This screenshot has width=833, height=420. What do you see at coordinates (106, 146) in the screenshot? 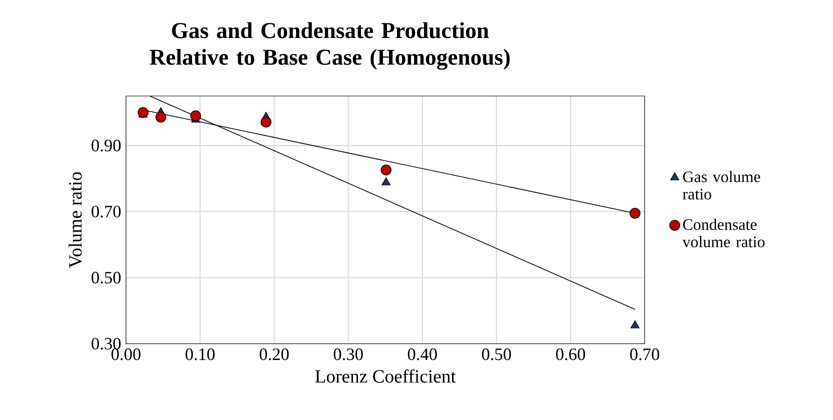
I see `y-tick-label: 0.90` at bounding box center [106, 146].